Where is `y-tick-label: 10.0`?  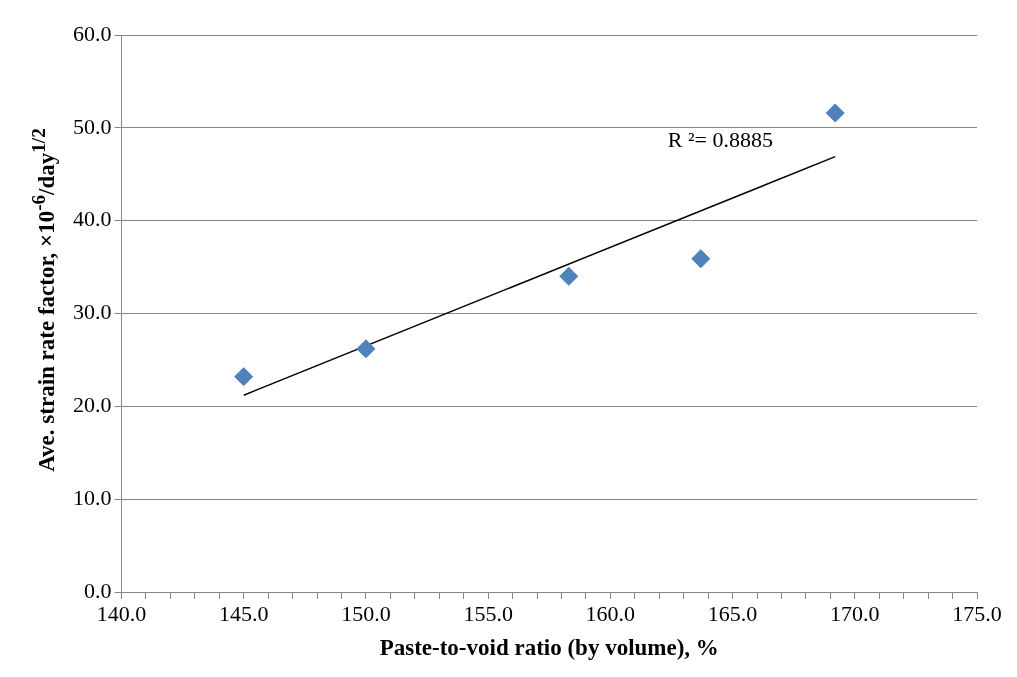
y-tick-label: 10.0 is located at coordinates (92, 497).